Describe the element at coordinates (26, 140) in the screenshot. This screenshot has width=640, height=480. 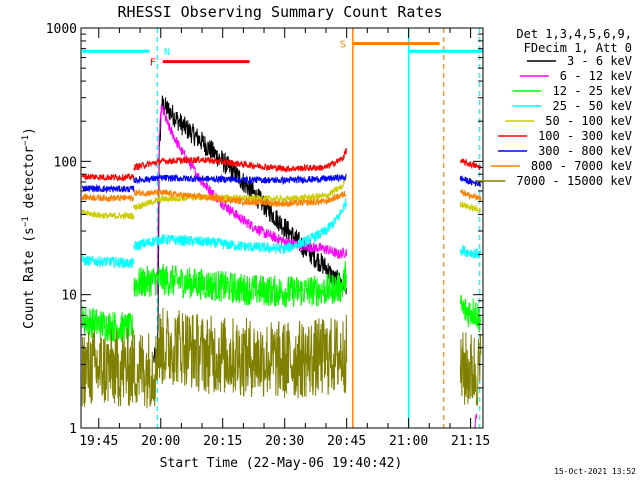
I see `y-axis-label-sup2: −1` at that location.